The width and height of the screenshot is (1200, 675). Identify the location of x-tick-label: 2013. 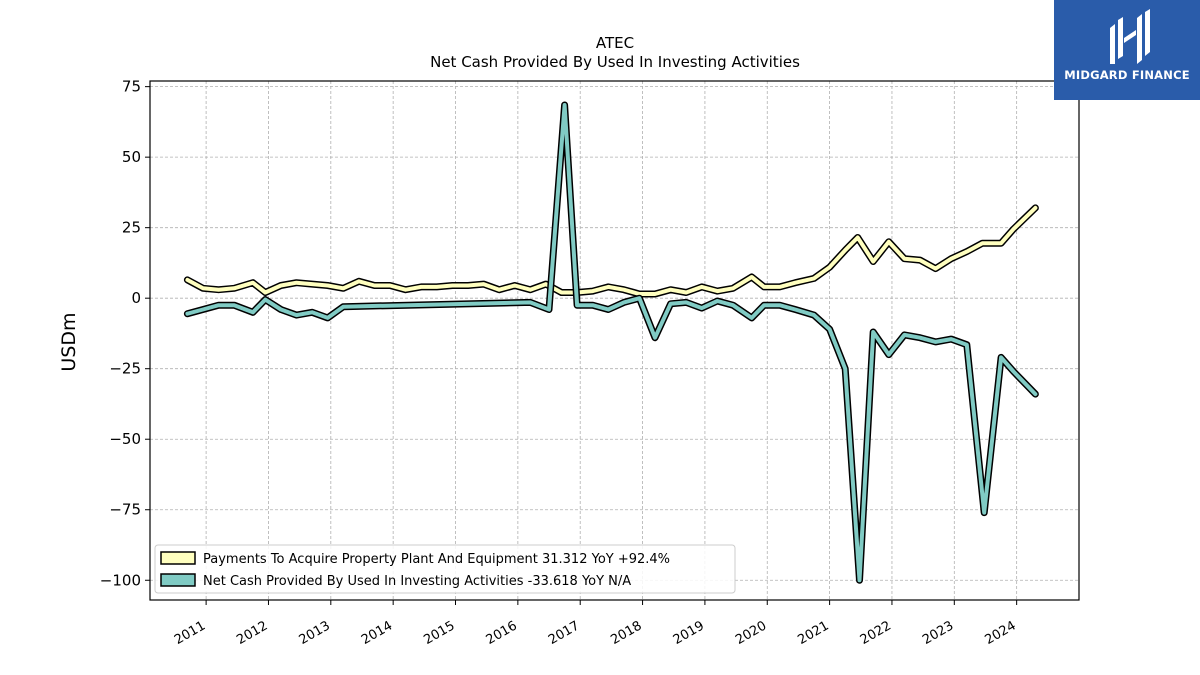
(315, 633).